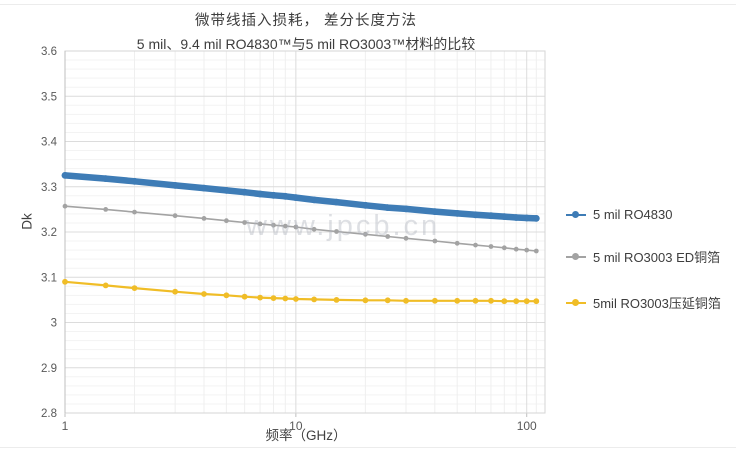 The height and width of the screenshot is (460, 736). What do you see at coordinates (49, 233) in the screenshot?
I see `svg-text: 3.2` at bounding box center [49, 233].